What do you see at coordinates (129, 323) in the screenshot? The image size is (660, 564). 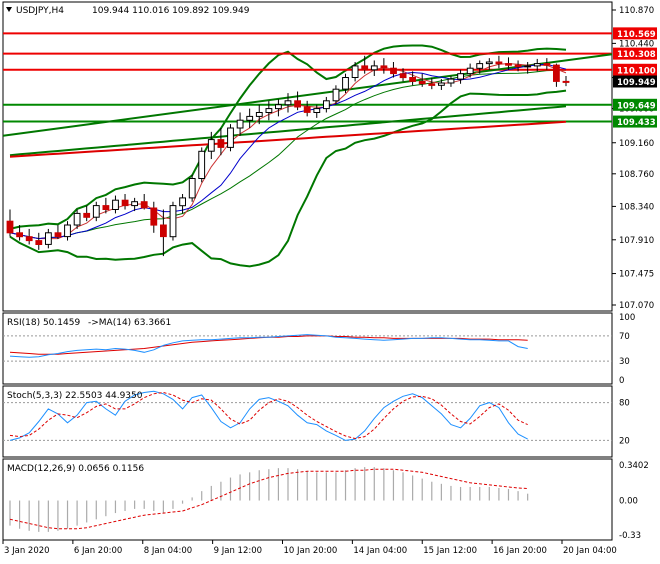 I see `rsi-ma-subtitle: ->MA(14) 63.3661` at bounding box center [129, 323].